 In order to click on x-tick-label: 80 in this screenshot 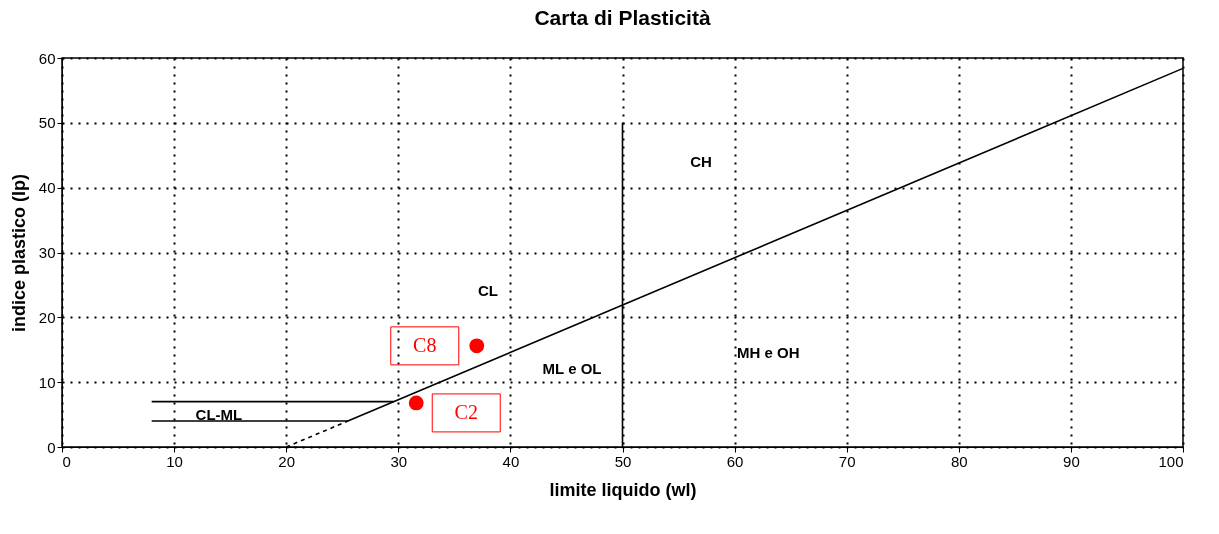, I will do `click(959, 461)`.